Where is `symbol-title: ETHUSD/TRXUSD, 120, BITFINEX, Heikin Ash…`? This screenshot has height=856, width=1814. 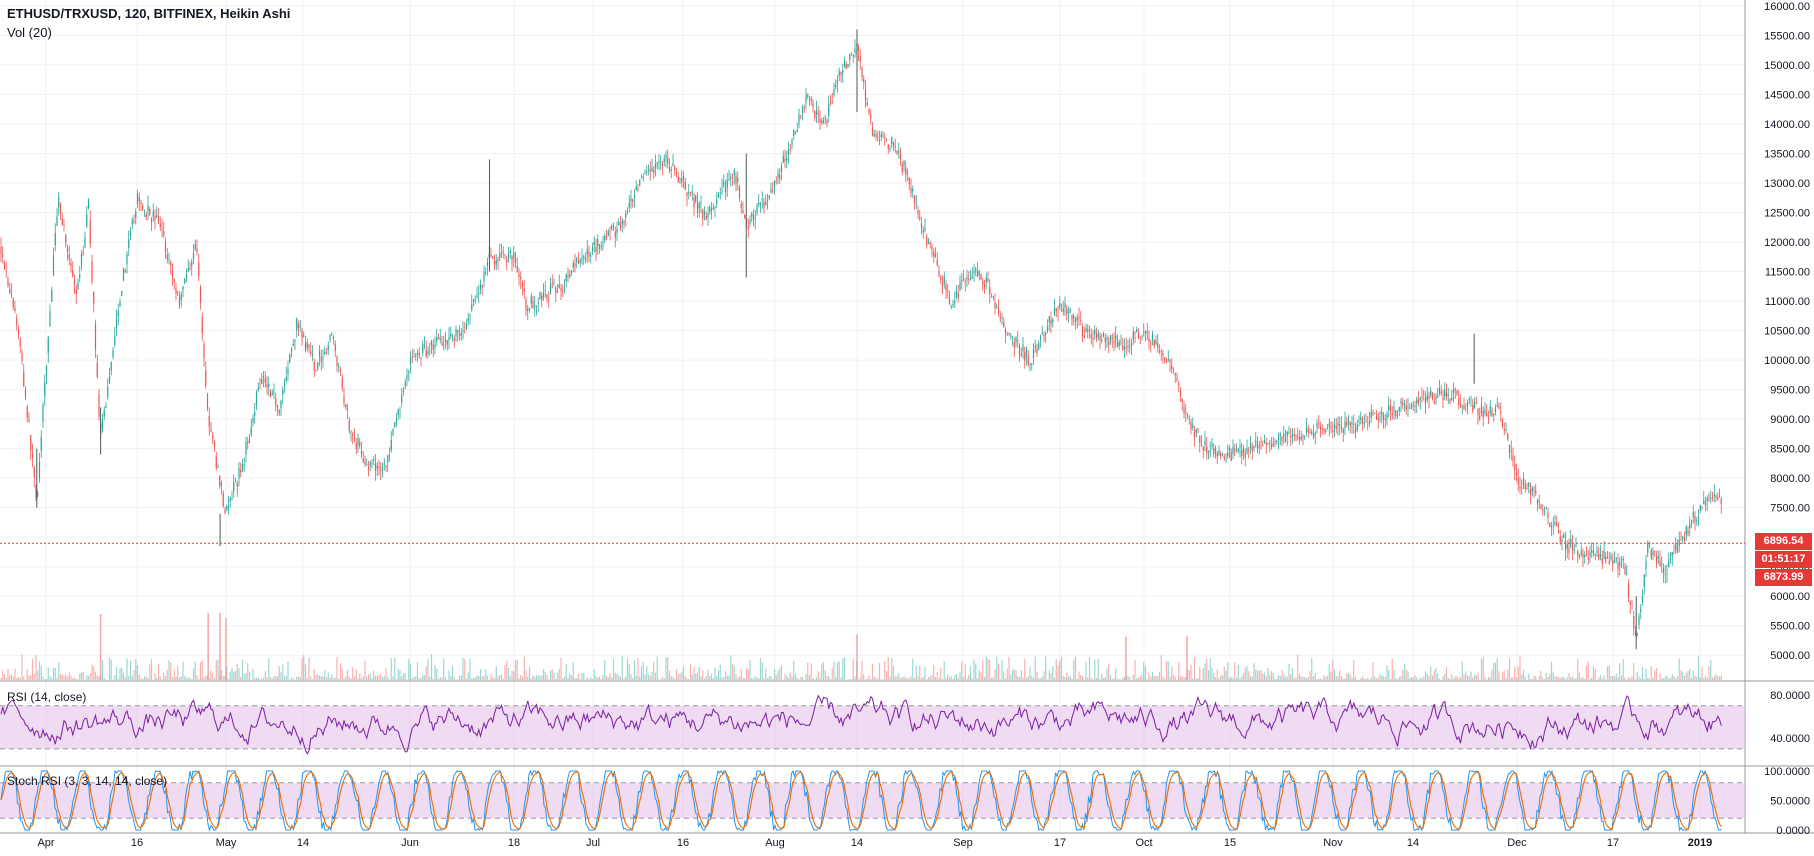 symbol-title: ETHUSD/TRXUSD, 120, BITFINEX, Heikin Ash… is located at coordinates (149, 13).